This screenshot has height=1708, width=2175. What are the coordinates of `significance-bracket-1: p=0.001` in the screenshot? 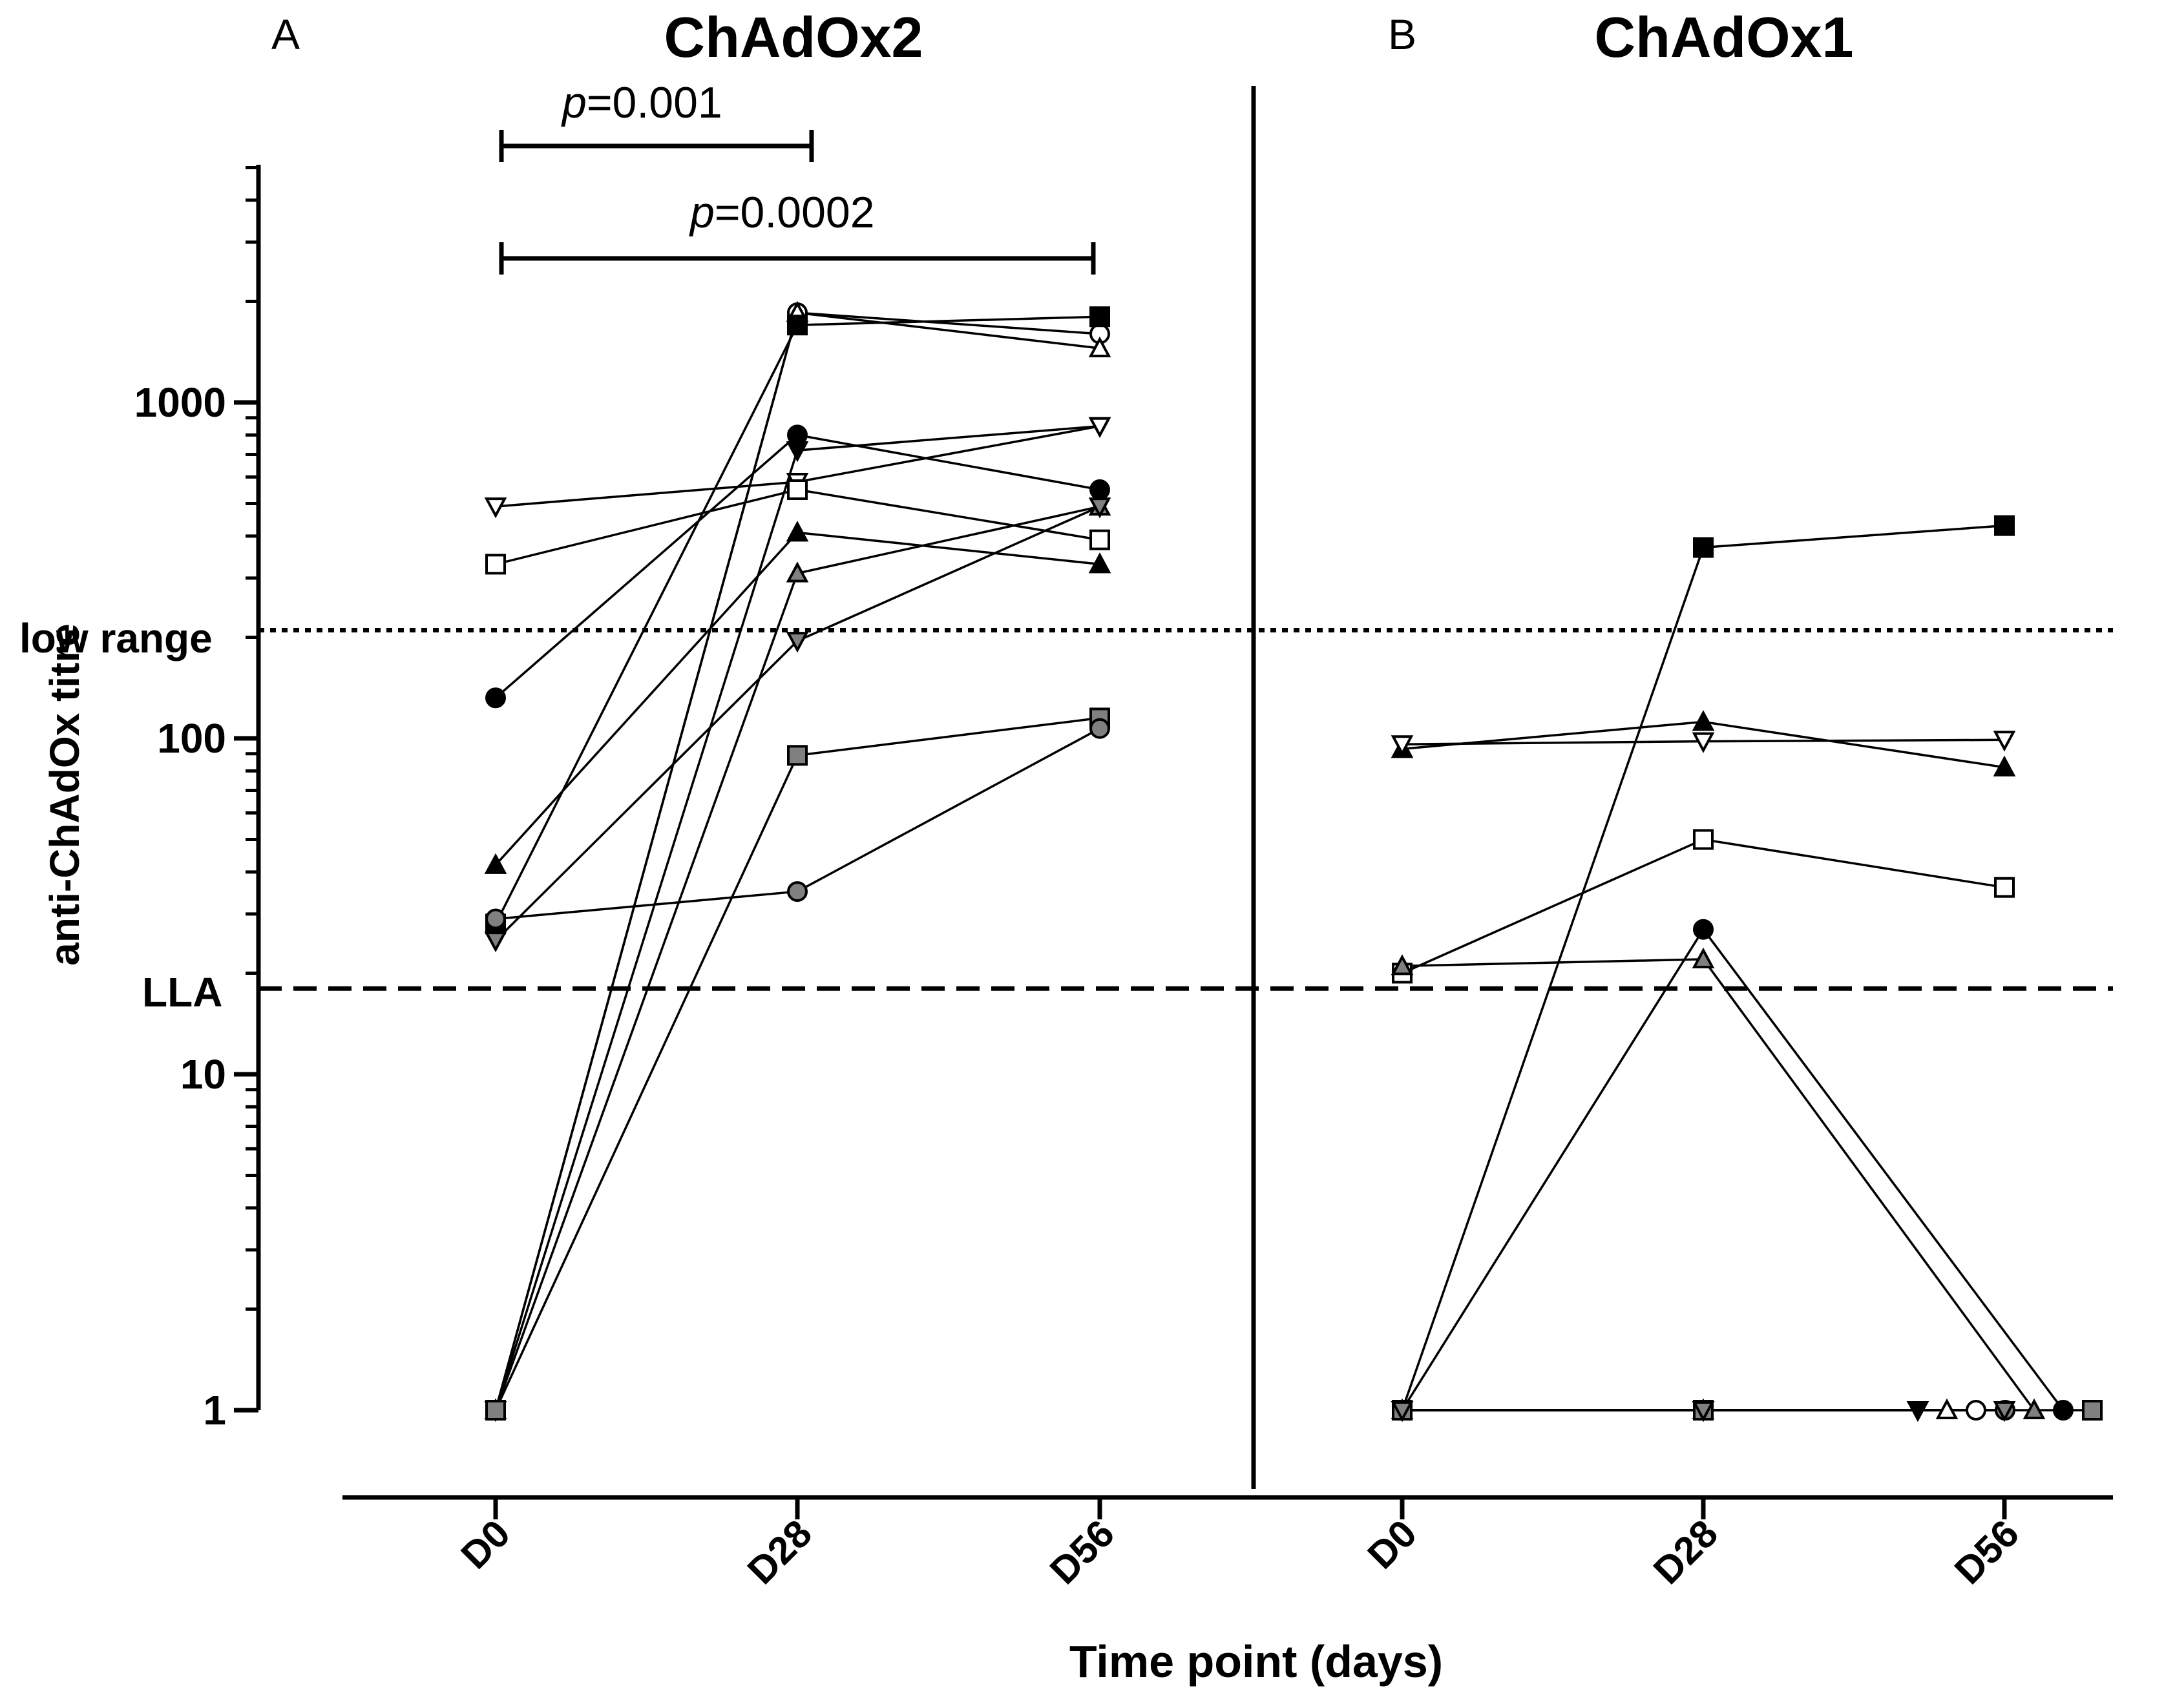 It's located at (656, 120).